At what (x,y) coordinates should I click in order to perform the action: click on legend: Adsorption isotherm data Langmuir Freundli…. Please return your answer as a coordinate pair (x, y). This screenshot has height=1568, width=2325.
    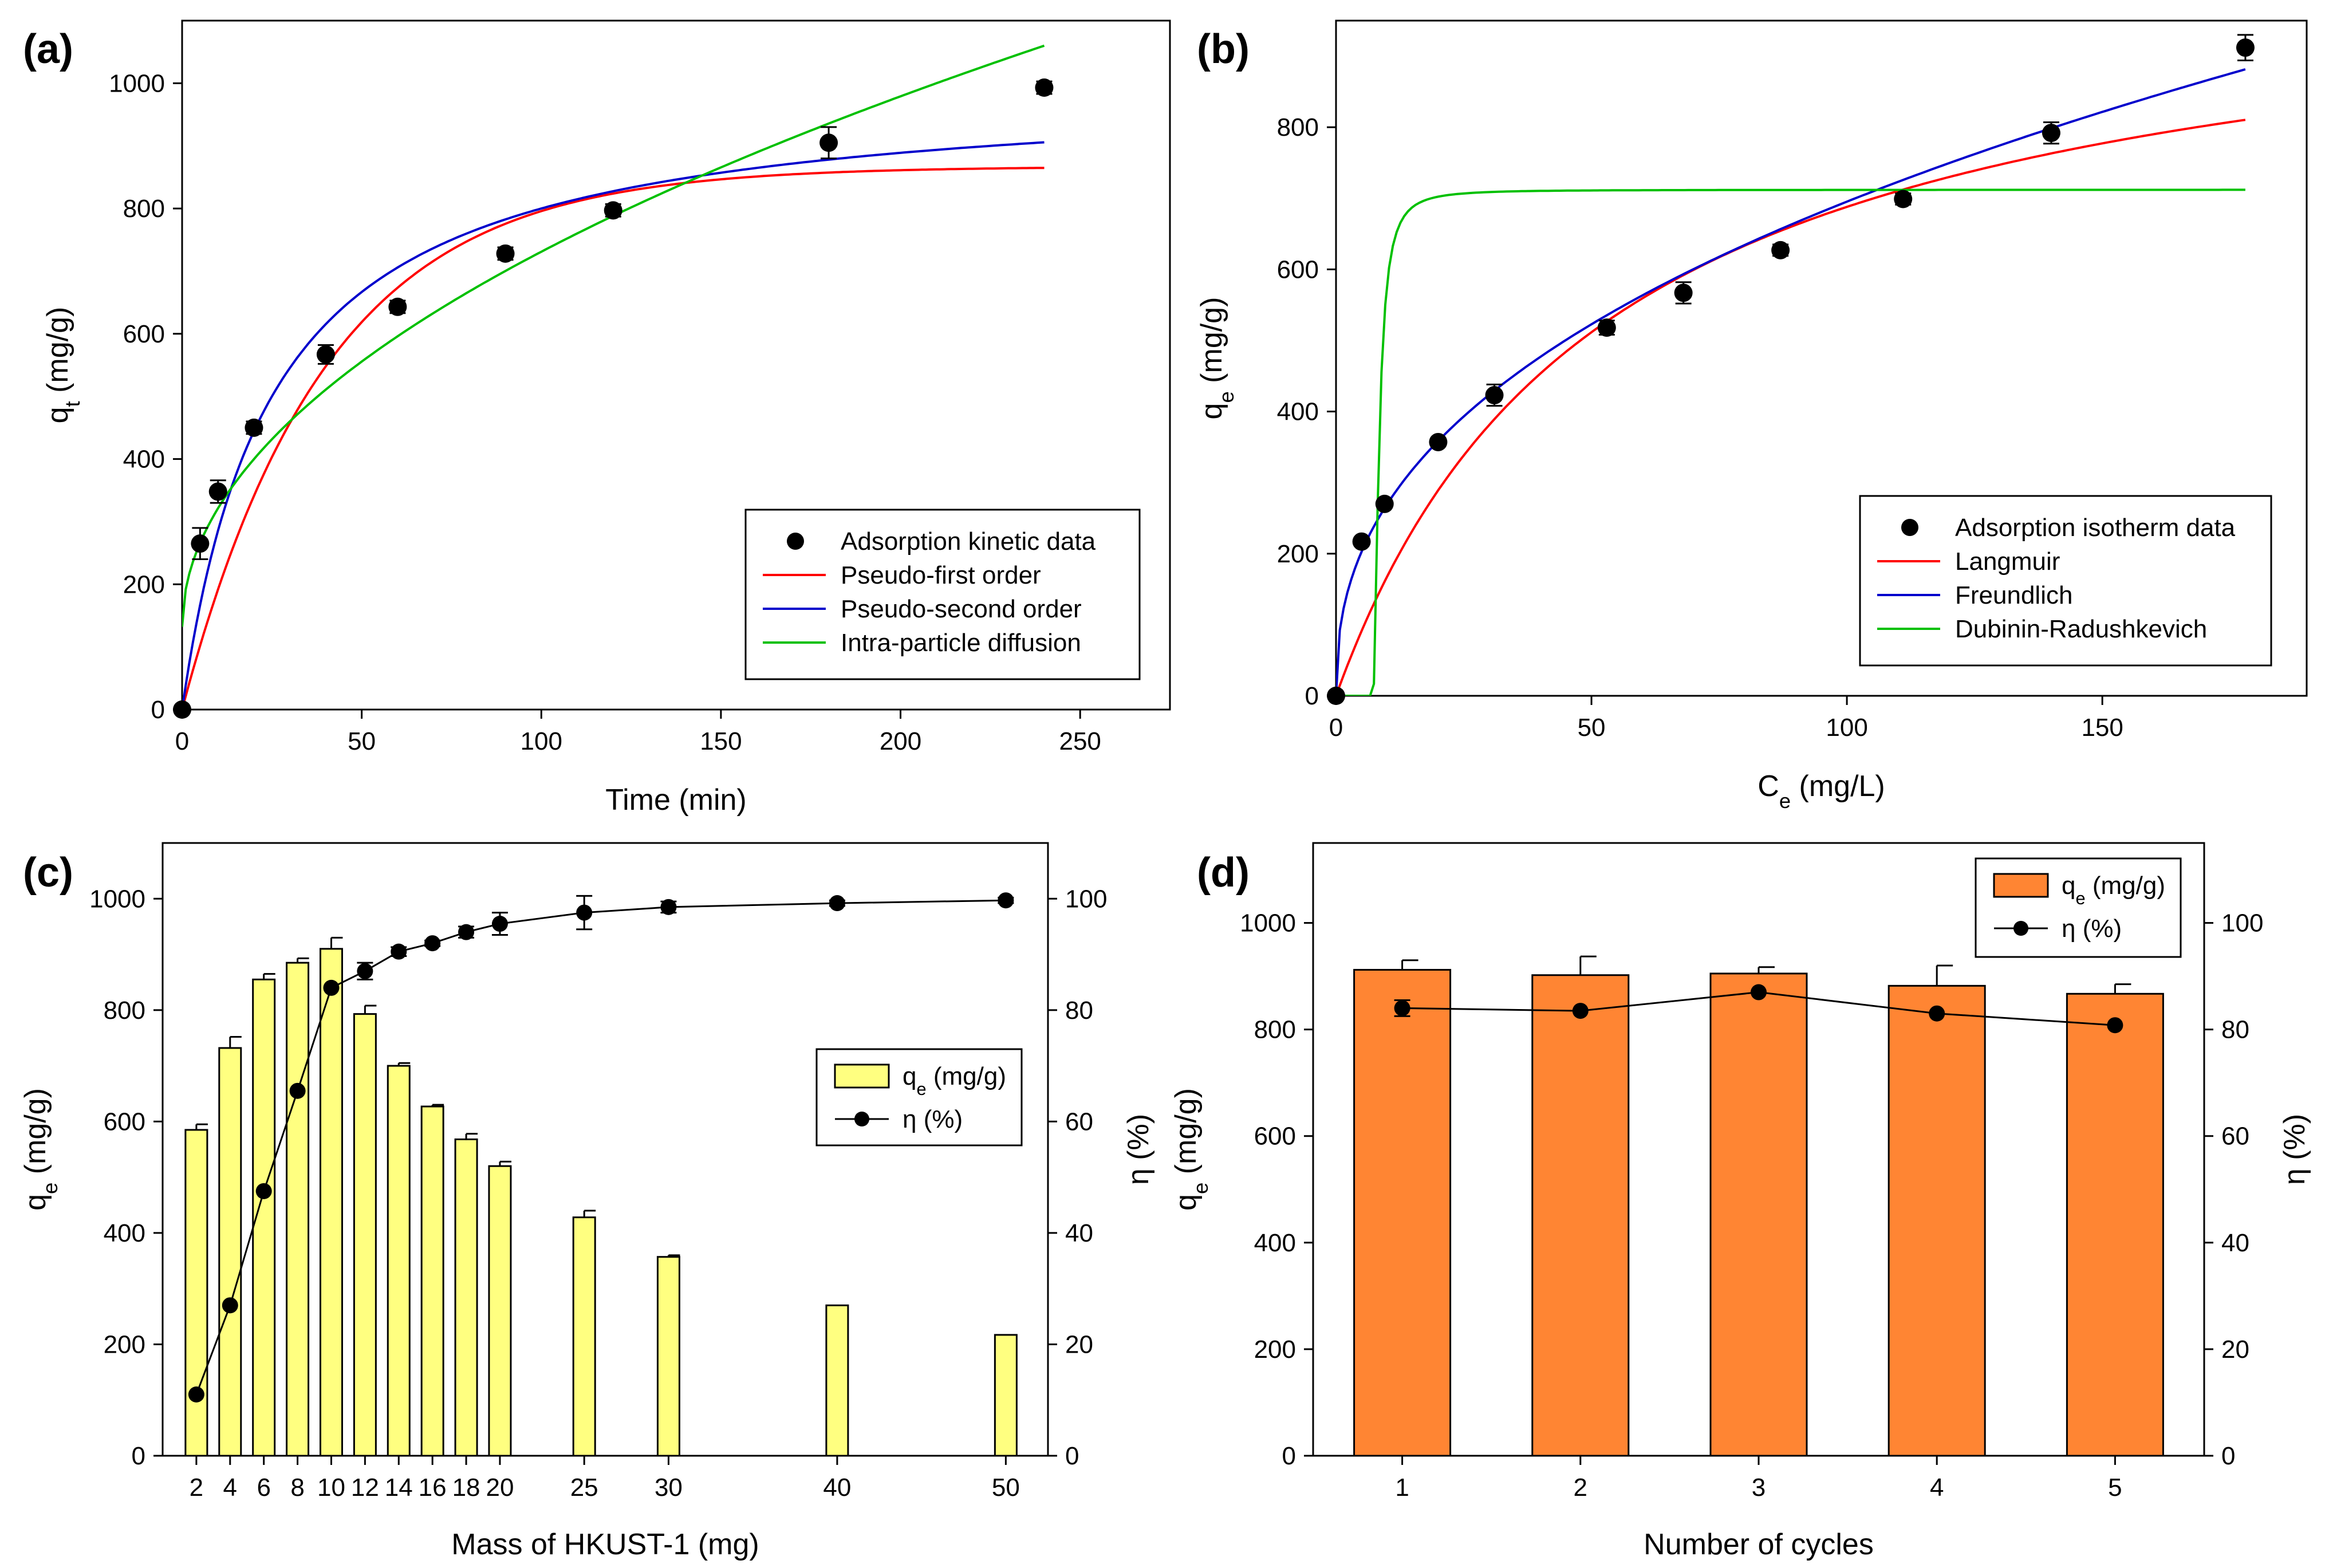
    Looking at the image, I should click on (2065, 581).